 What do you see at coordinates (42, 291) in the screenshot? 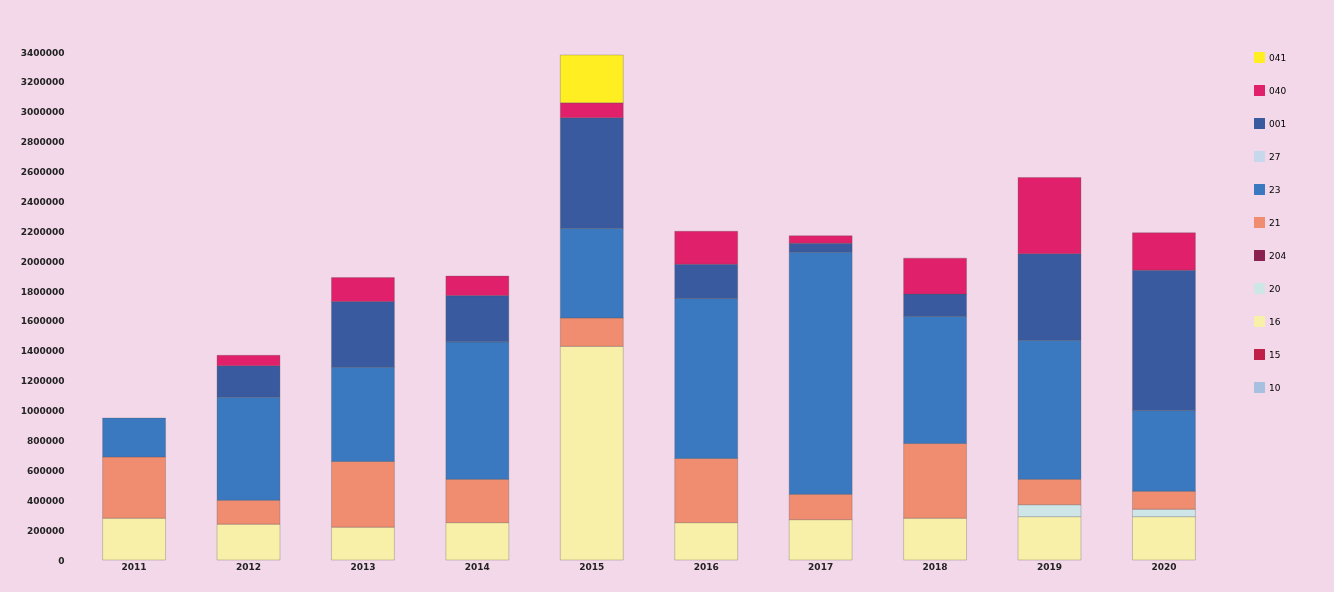
I see `y-tick-label: 1800000` at bounding box center [42, 291].